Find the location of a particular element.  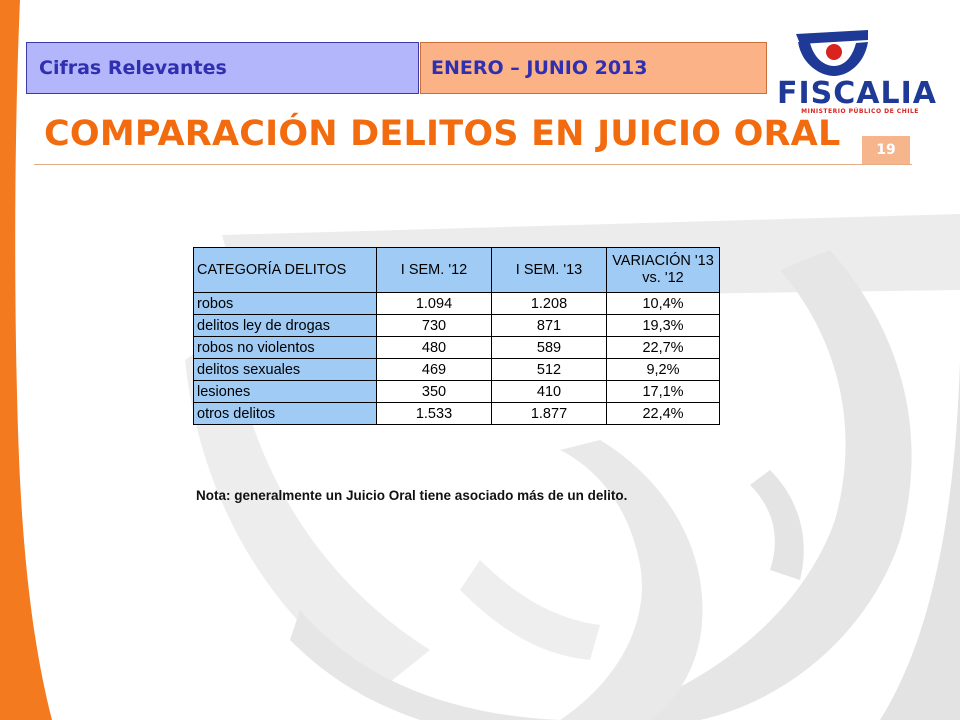

section-label: Cifras Relevantes is located at coordinates (222, 68).